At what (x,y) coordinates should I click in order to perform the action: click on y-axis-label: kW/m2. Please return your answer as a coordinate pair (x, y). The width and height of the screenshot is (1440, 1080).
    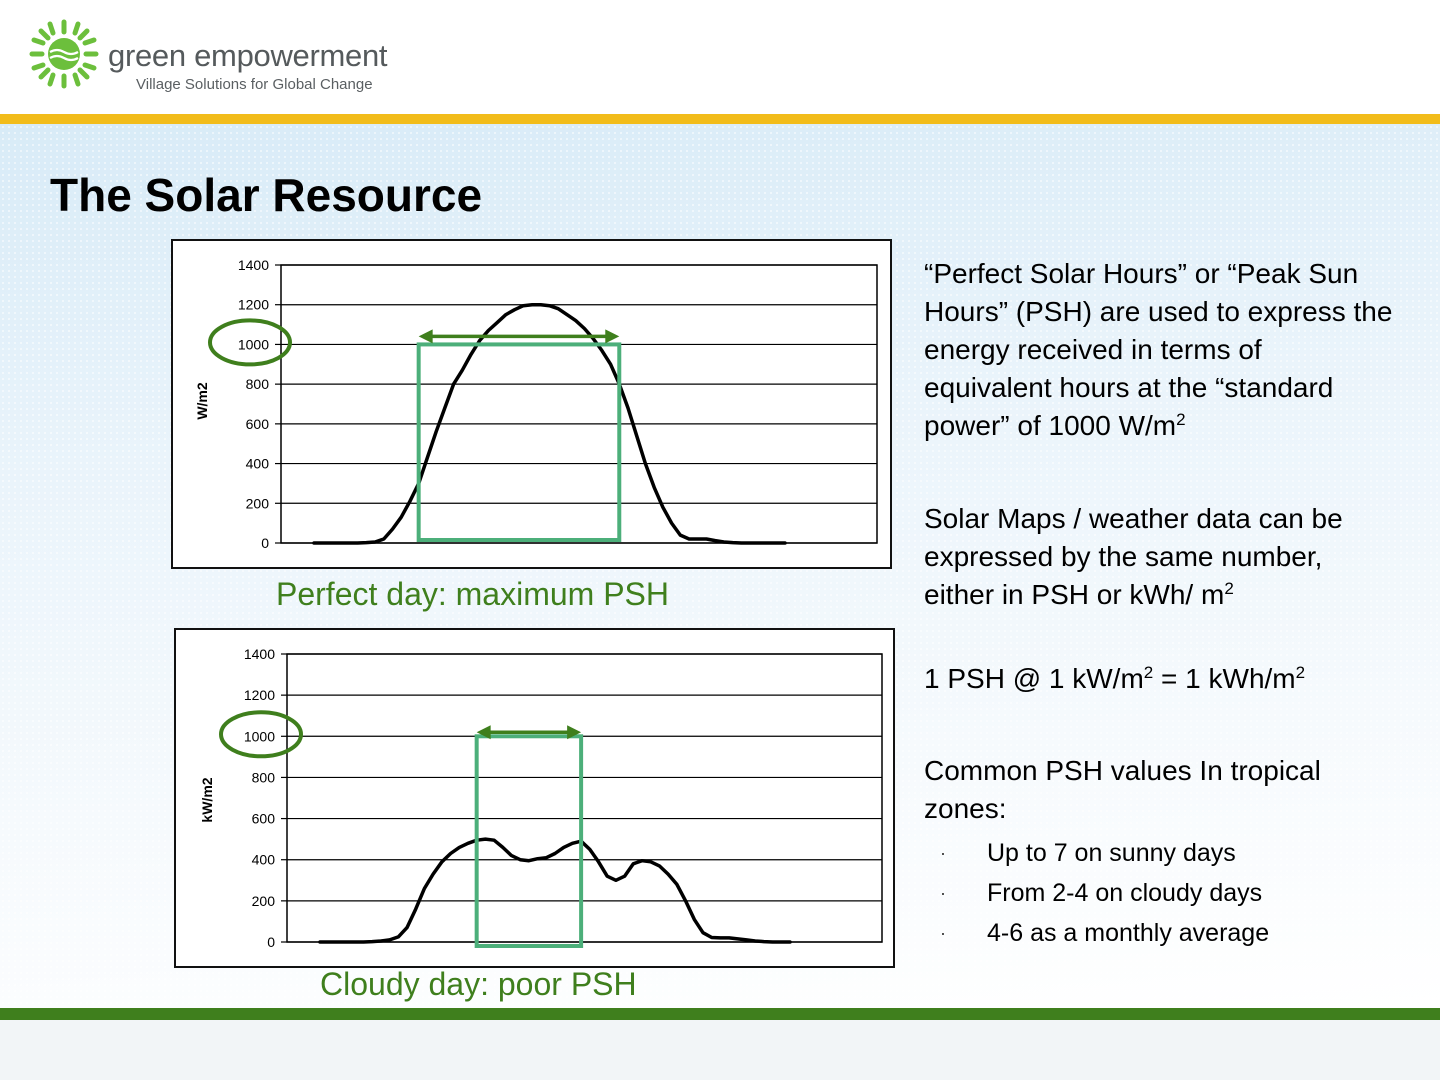
    Looking at the image, I should click on (207, 799).